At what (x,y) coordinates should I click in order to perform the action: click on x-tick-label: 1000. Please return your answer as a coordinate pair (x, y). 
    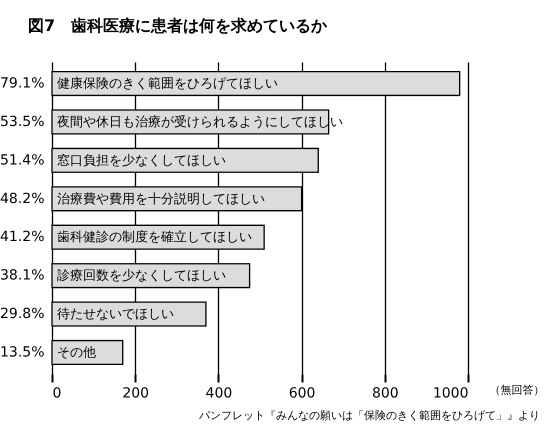
    Looking at the image, I should click on (450, 394).